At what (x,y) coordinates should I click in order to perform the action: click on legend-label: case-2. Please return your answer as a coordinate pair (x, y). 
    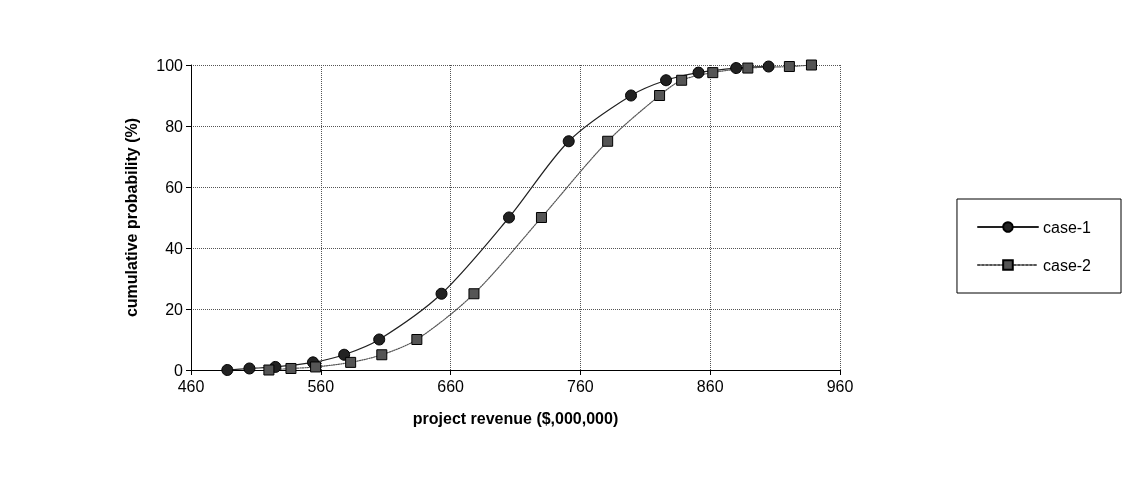
    Looking at the image, I should click on (1067, 265).